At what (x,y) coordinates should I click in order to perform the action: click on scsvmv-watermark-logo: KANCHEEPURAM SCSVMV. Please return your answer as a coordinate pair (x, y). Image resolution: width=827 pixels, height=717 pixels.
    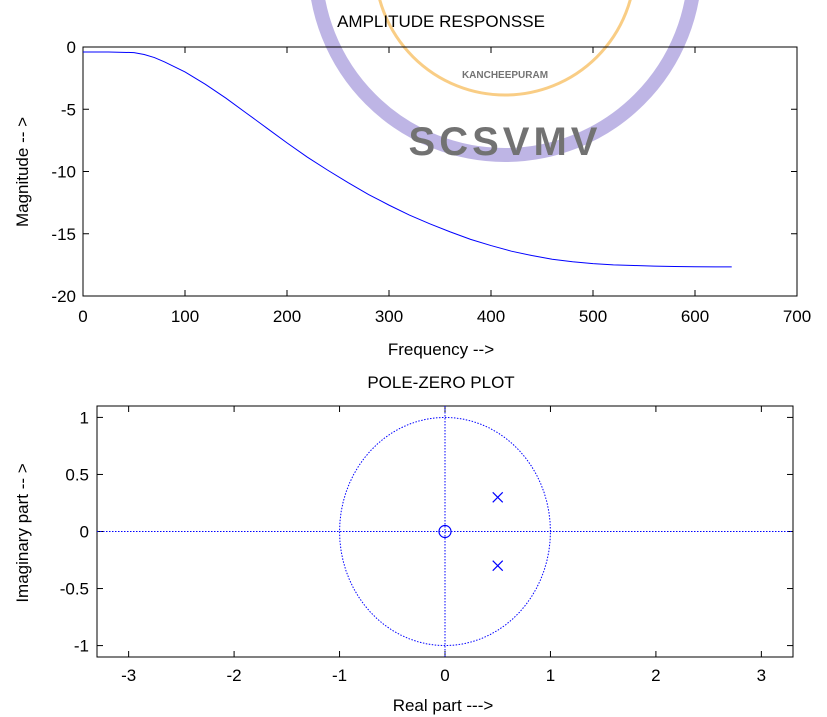
    Looking at the image, I should click on (505, 82).